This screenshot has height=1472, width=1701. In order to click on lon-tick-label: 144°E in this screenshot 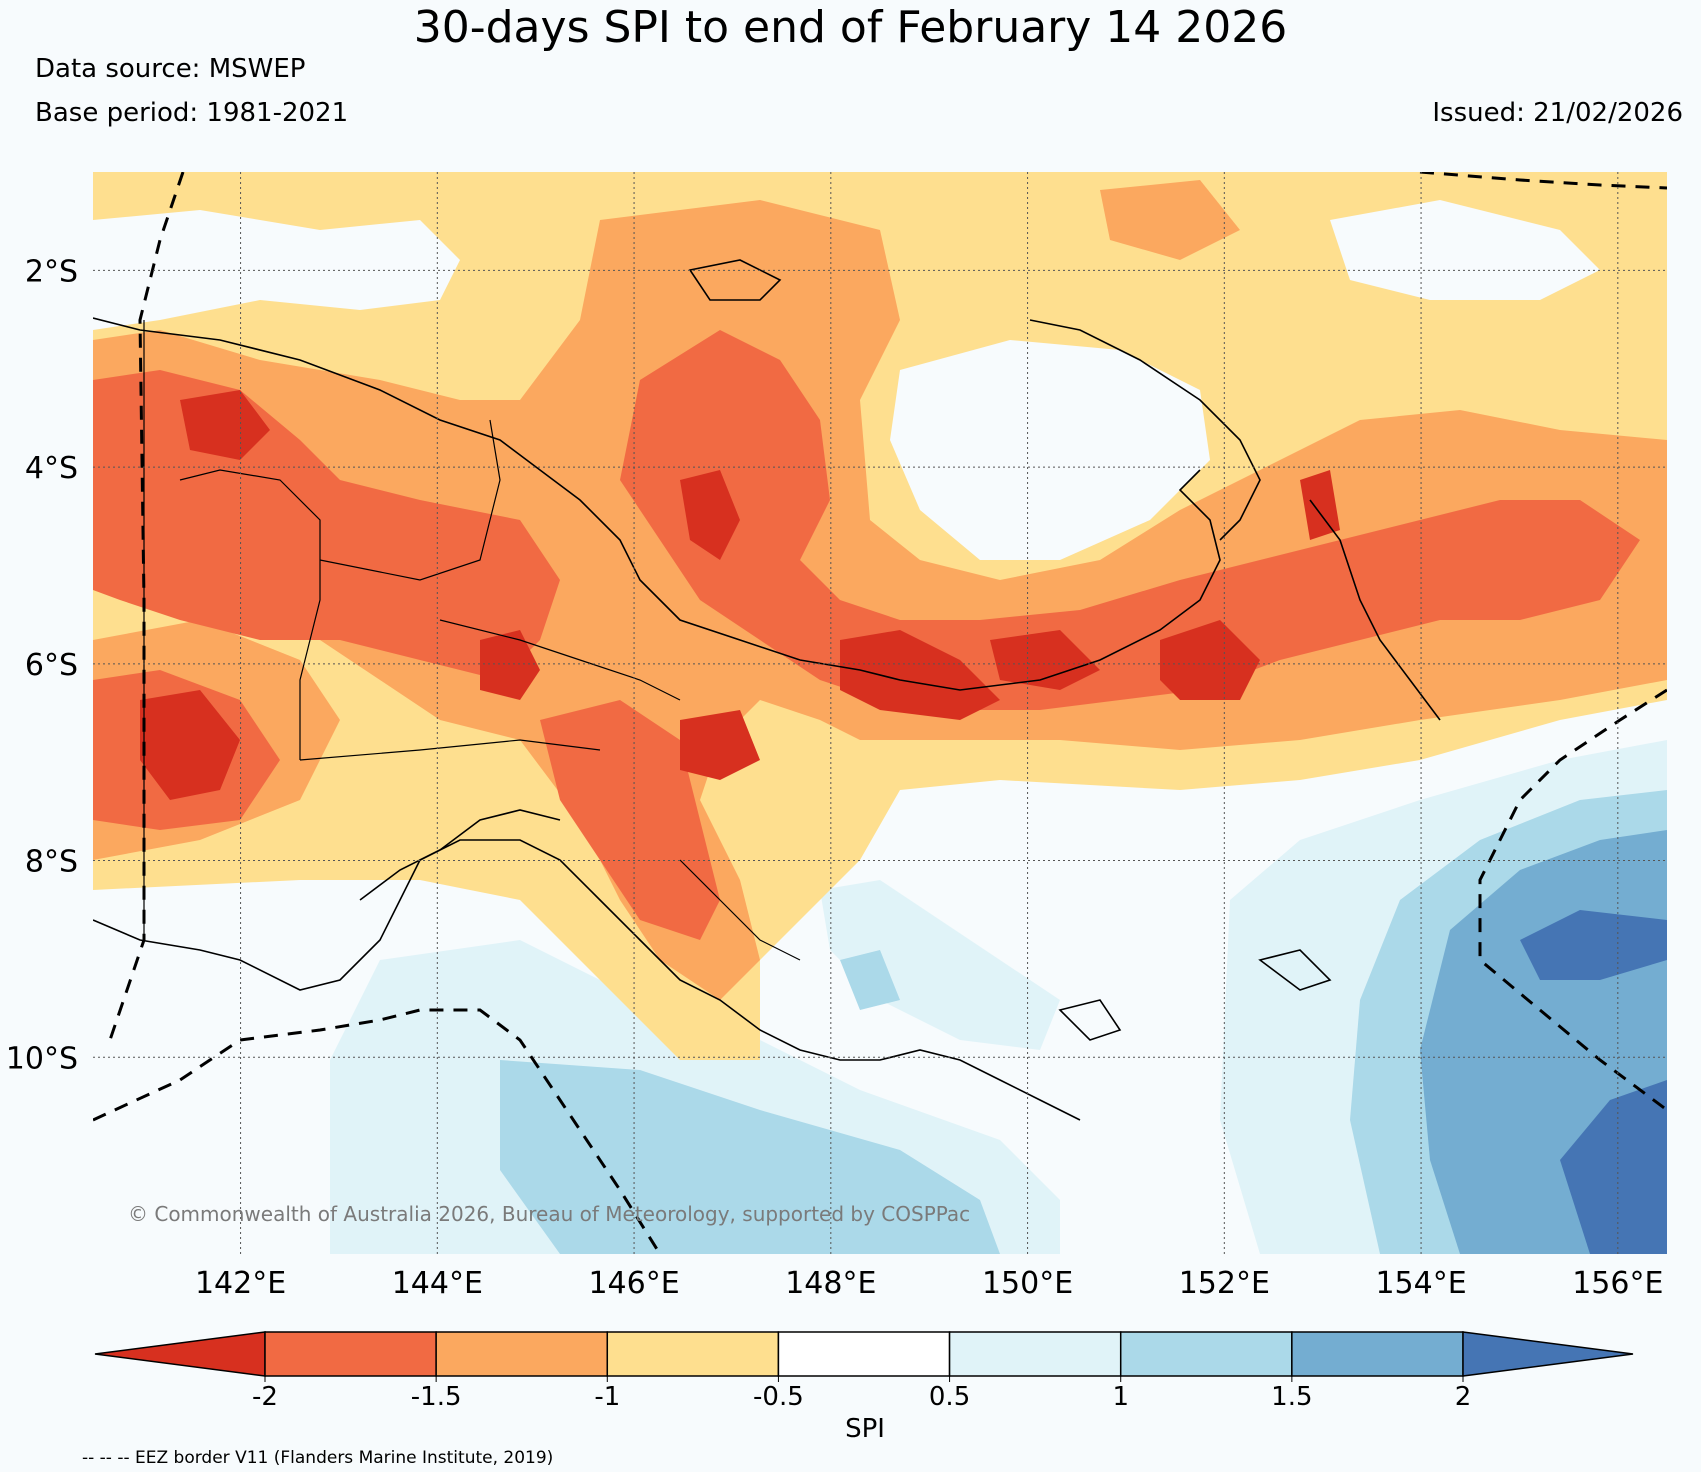, I will do `click(437, 1283)`.